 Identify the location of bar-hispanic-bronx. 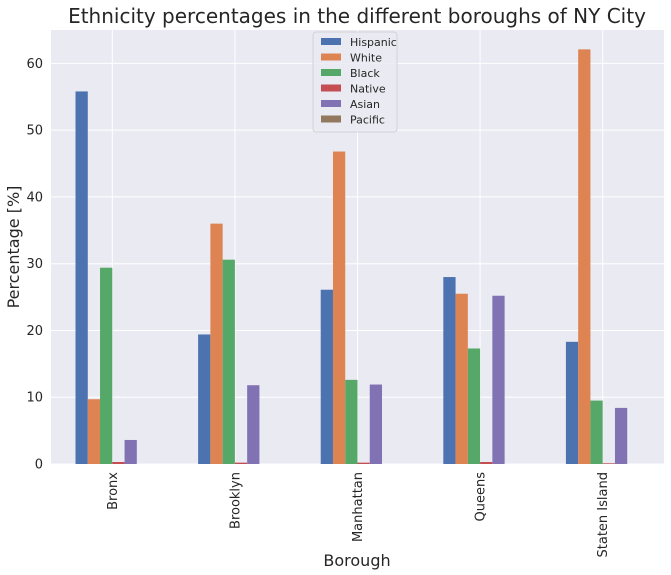
(81, 278).